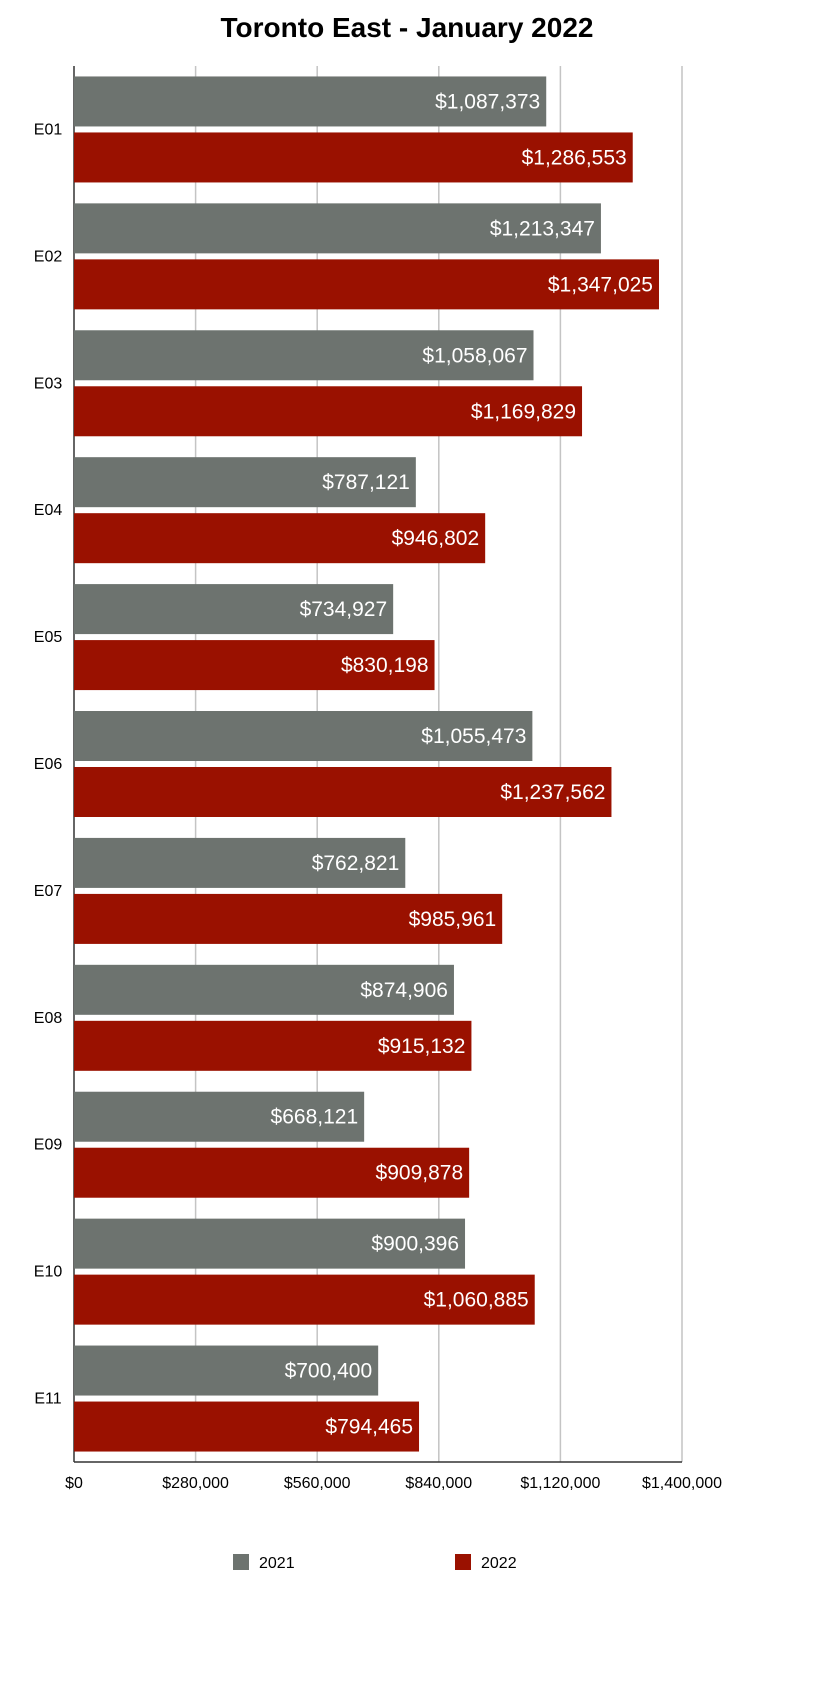 The height and width of the screenshot is (1692, 814). What do you see at coordinates (422, 1046) in the screenshot?
I see `data-label: $915,132` at bounding box center [422, 1046].